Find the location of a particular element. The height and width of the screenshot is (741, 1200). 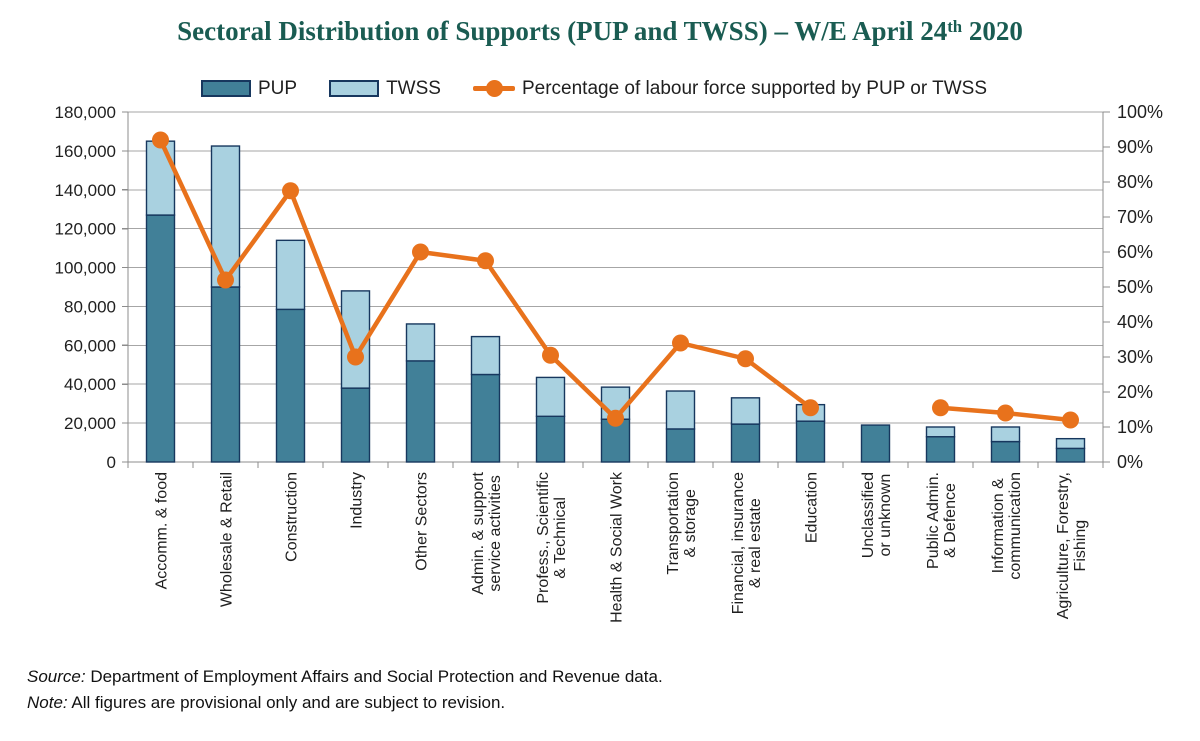

y-axis-left-label: 140,000 is located at coordinates (85, 190).